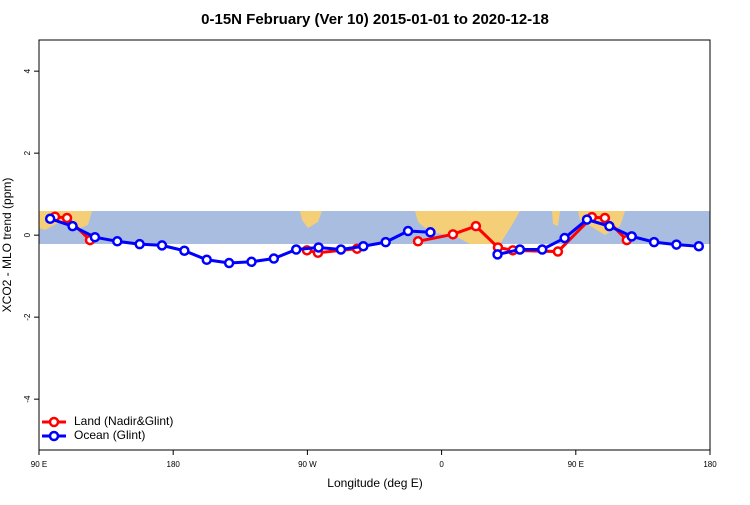 This screenshot has width=750, height=505. I want to click on series-line, so click(598, 236).